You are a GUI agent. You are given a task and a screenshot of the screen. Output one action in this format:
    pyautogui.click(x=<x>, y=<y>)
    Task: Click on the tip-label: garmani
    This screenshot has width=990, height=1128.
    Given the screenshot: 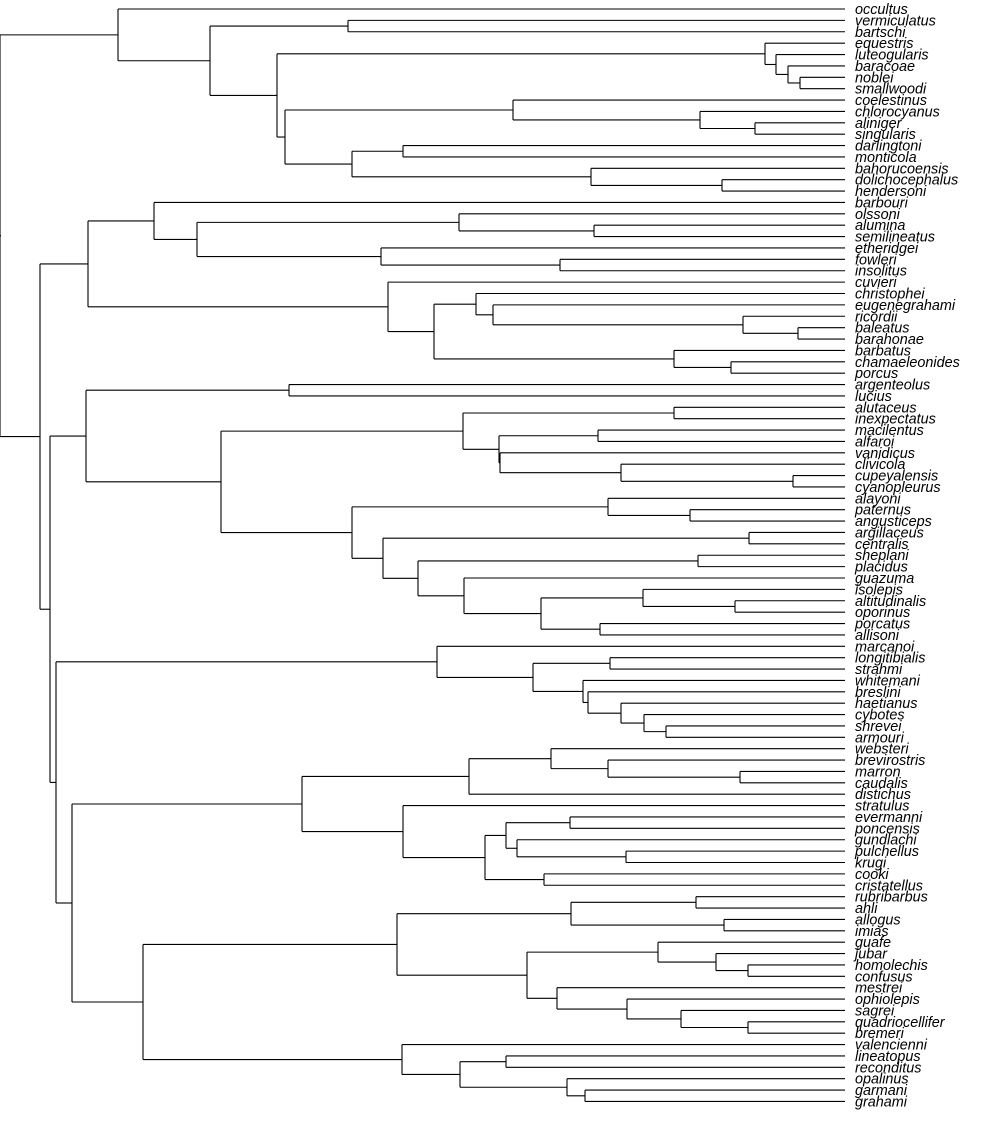 What is the action you would take?
    pyautogui.click(x=881, y=1091)
    